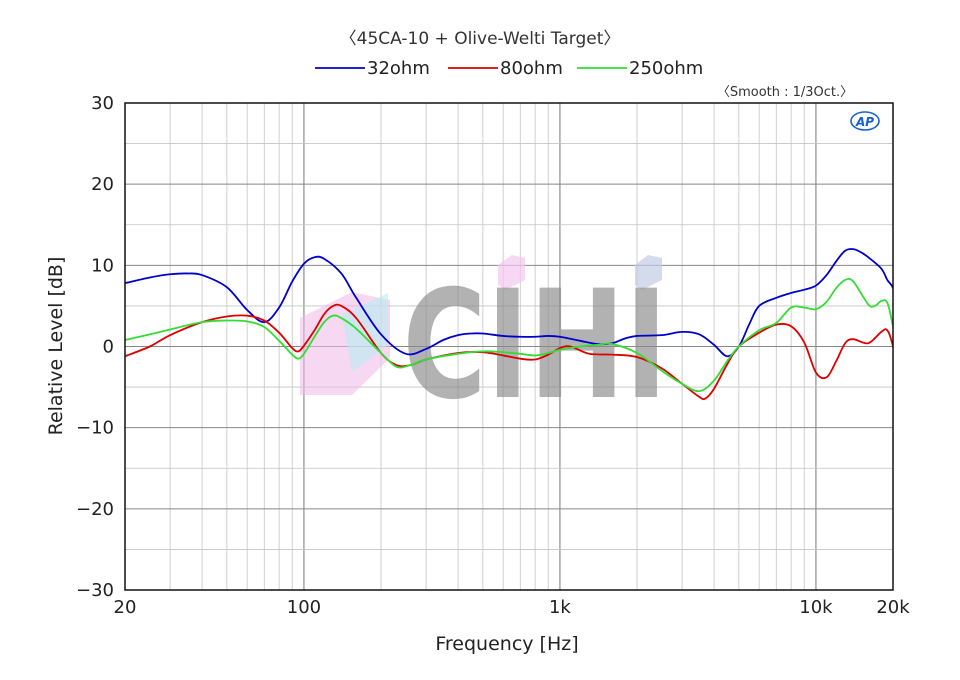 The width and height of the screenshot is (960, 680). Describe the element at coordinates (102, 103) in the screenshot. I see `y-tick-label: 30` at that location.